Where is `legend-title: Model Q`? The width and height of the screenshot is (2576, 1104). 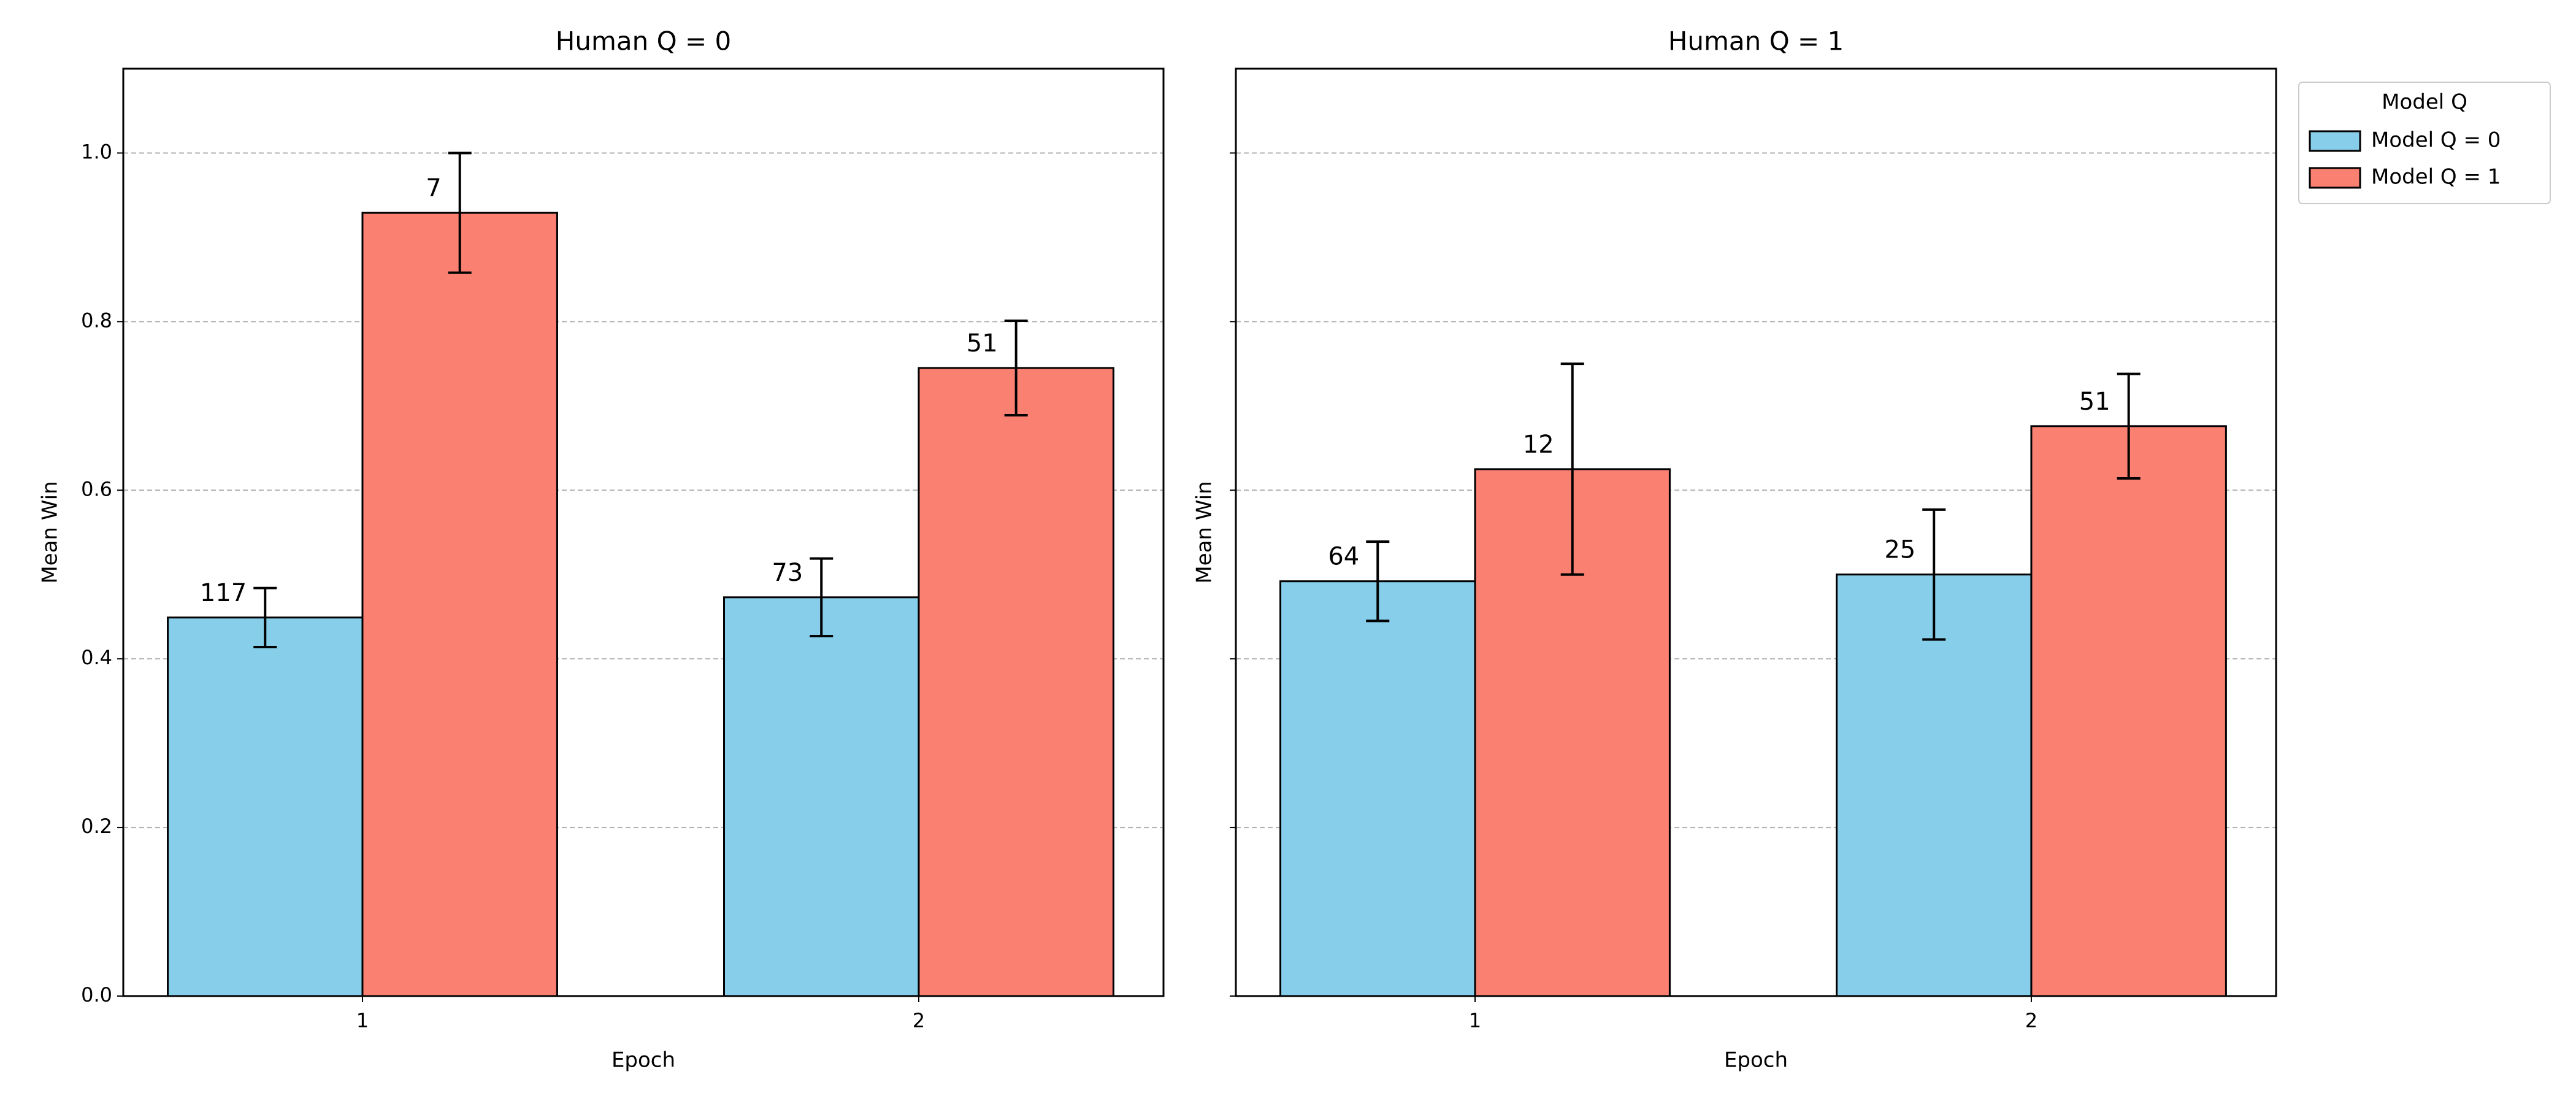 legend-title: Model Q is located at coordinates (2424, 102).